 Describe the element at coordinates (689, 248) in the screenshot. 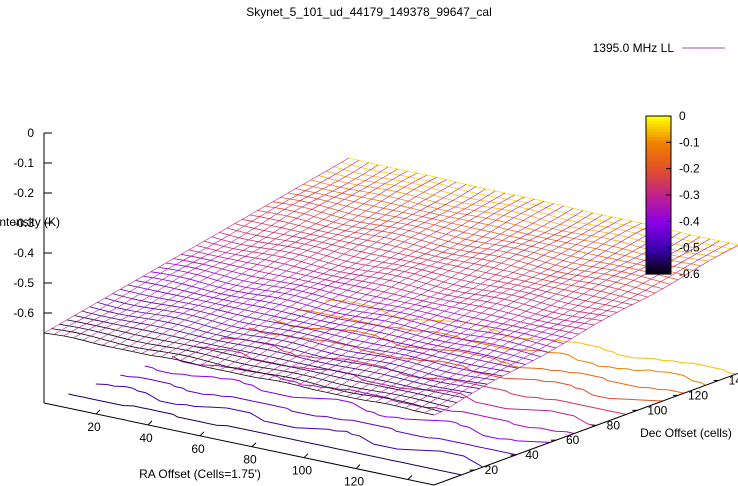

I see `colorbar-tick-label: -0.5` at that location.